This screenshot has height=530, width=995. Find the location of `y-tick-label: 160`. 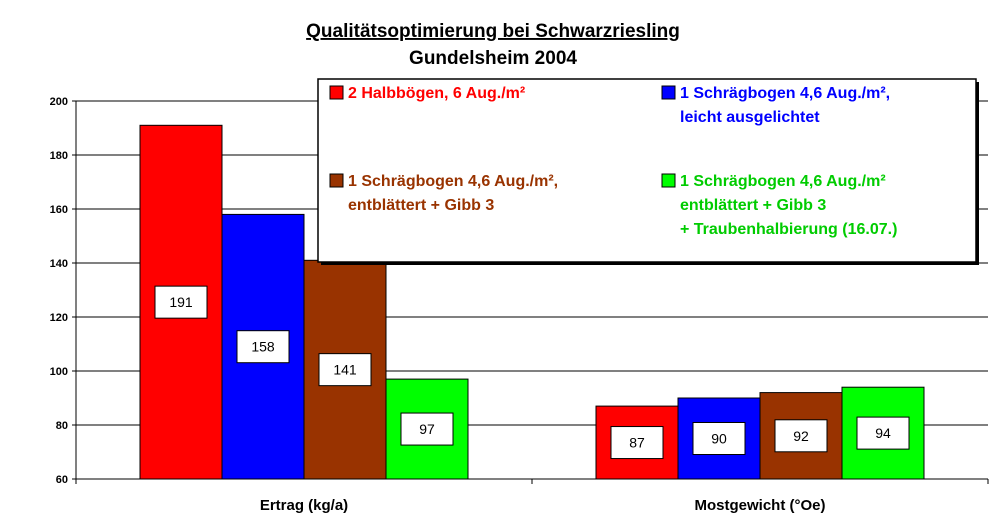

y-tick-label: 160 is located at coordinates (59, 210).